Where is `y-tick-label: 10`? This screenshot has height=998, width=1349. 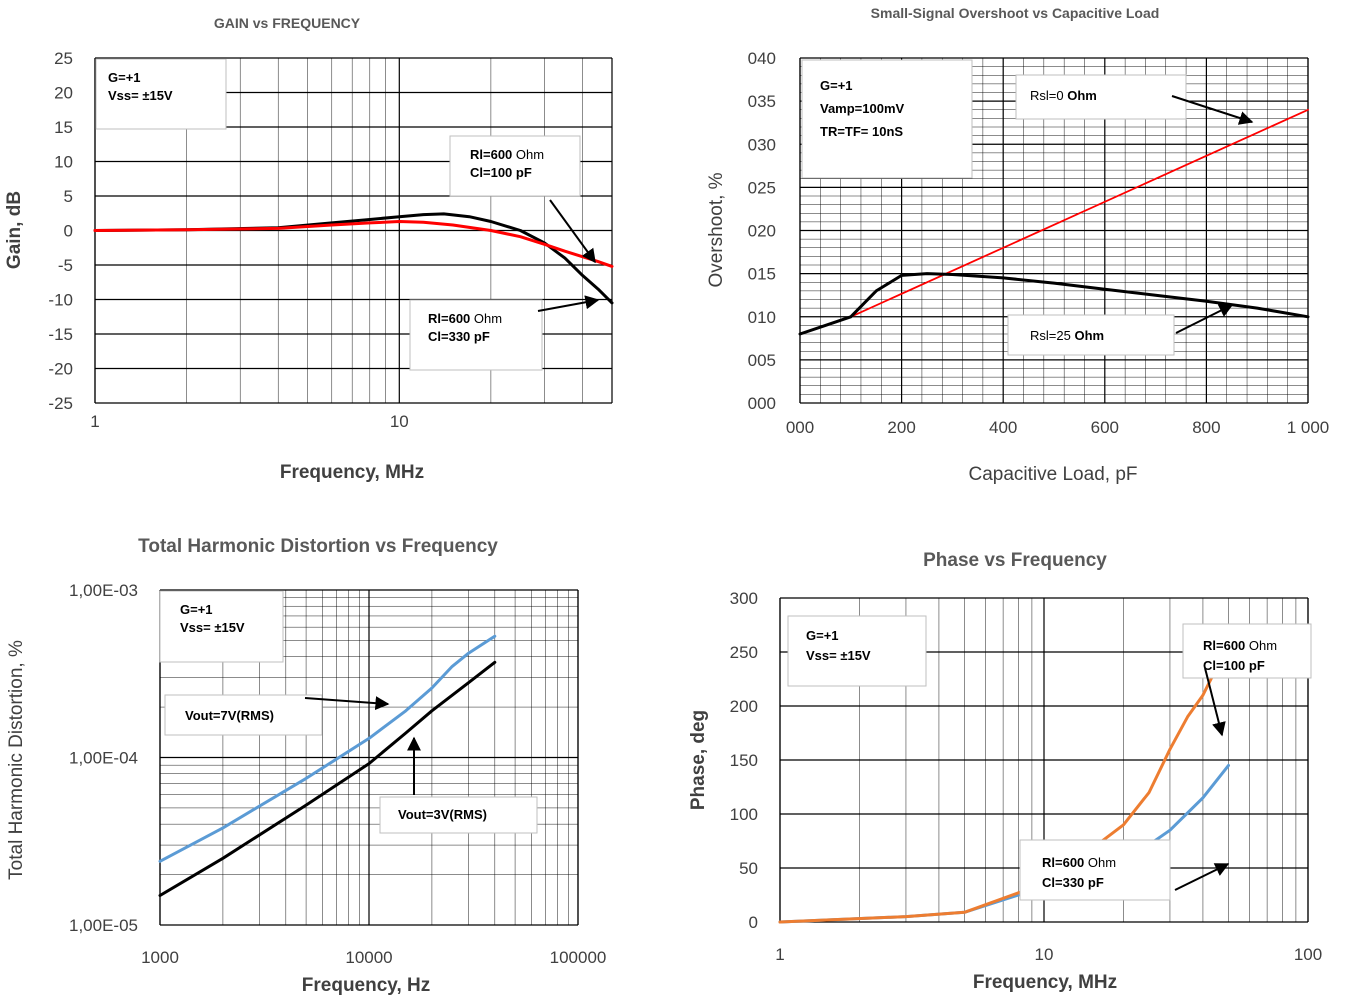 y-tick-label: 10 is located at coordinates (63, 162).